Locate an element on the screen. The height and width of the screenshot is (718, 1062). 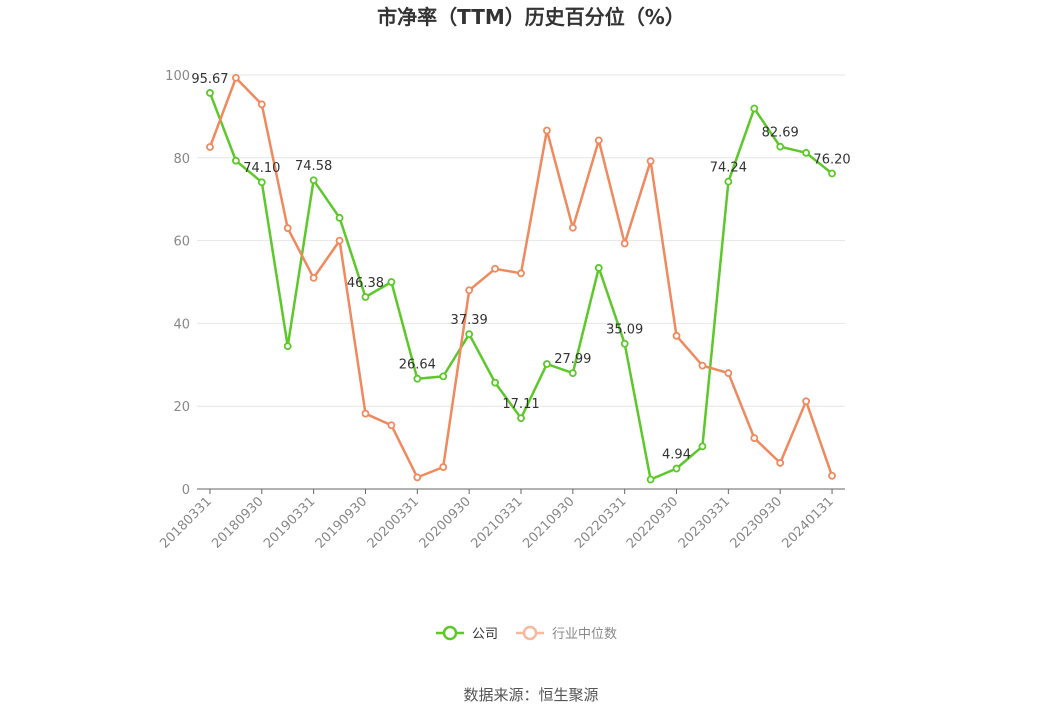
legend-label: 公司 is located at coordinates (485, 634).